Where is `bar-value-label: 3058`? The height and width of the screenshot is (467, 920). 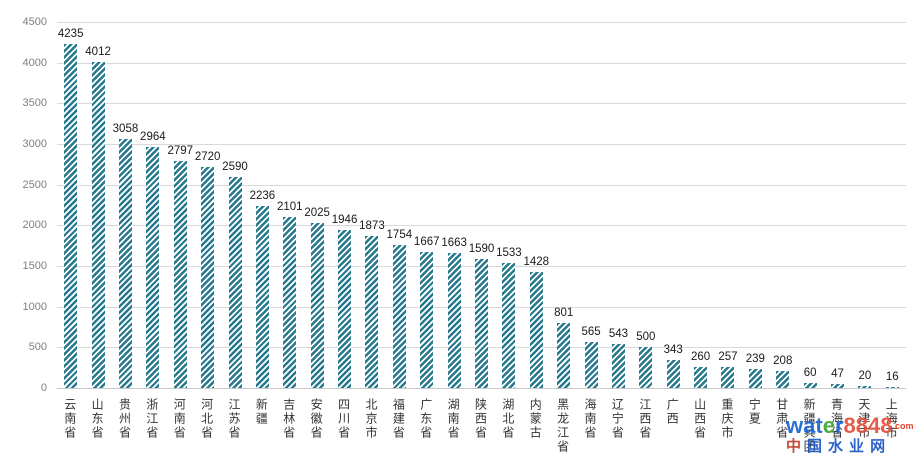
bar-value-label: 3058 is located at coordinates (125, 129).